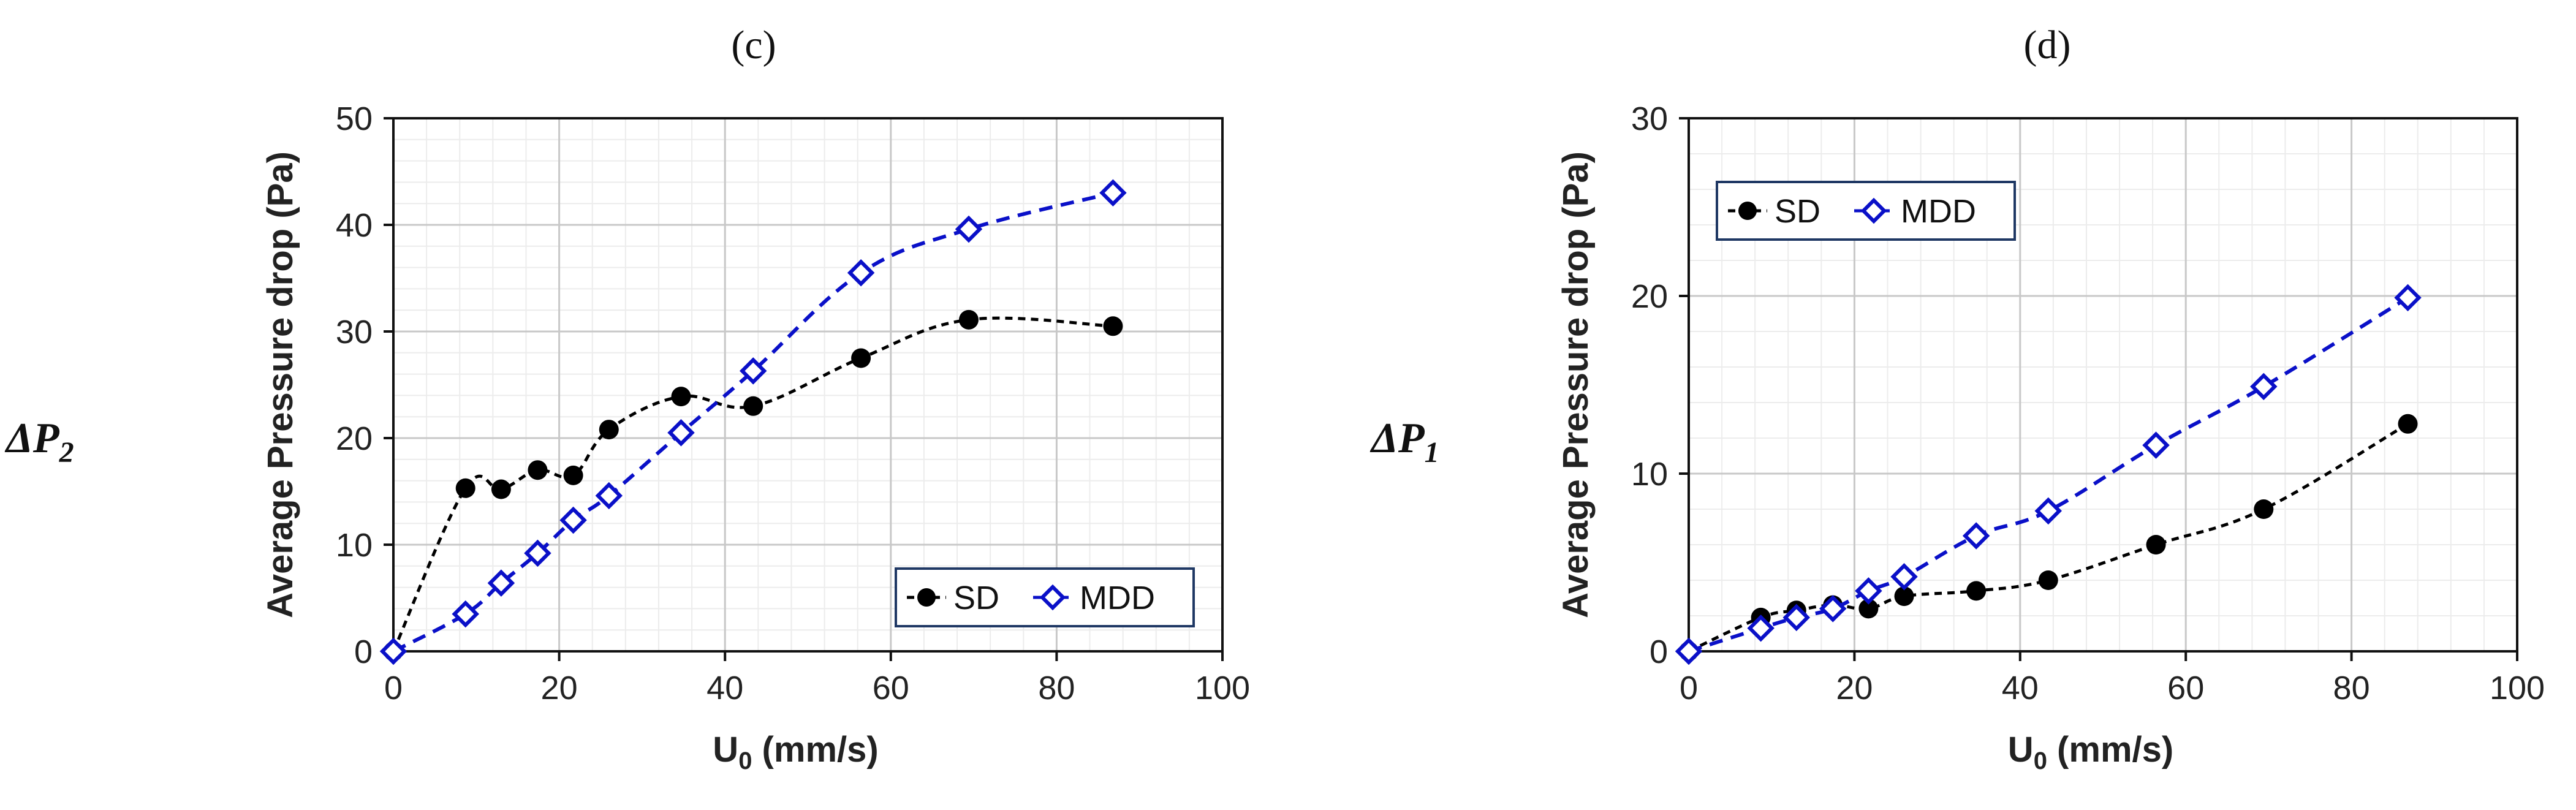  Describe the element at coordinates (2047, 45) in the screenshot. I see `panel-title: (d)` at that location.